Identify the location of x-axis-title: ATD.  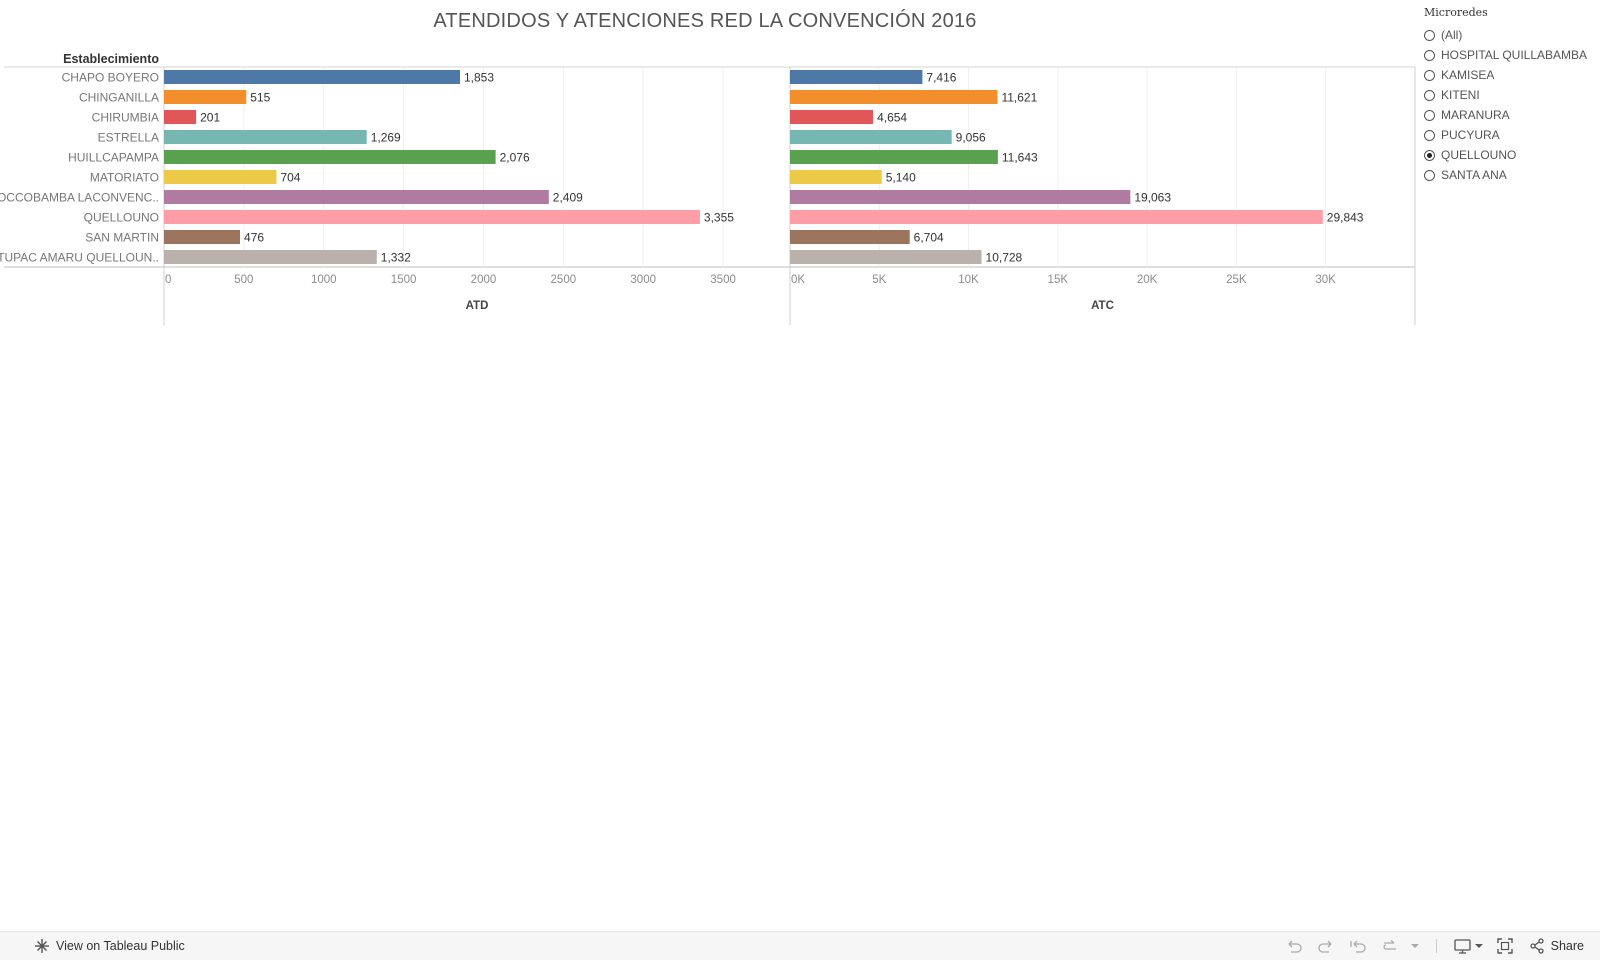
(477, 306).